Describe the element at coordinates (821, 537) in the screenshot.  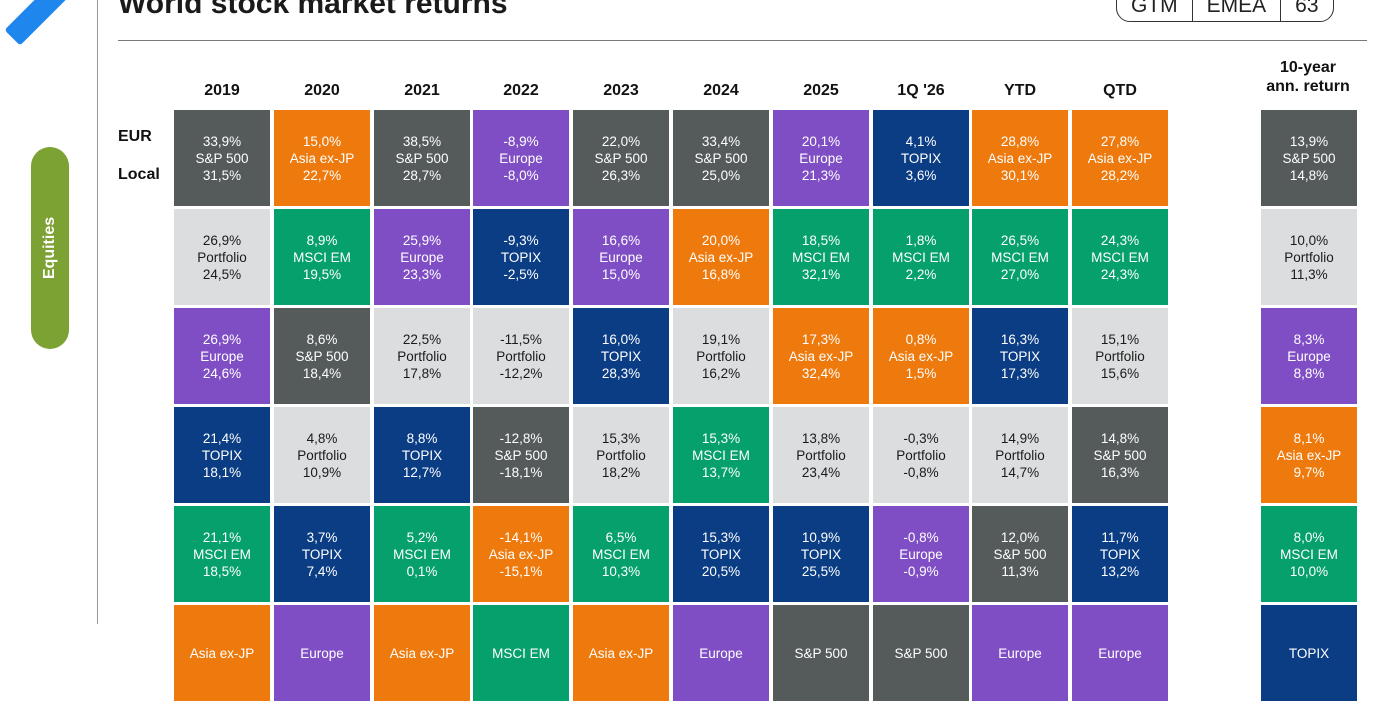
I see `cell-return-eur: 10,9%` at that location.